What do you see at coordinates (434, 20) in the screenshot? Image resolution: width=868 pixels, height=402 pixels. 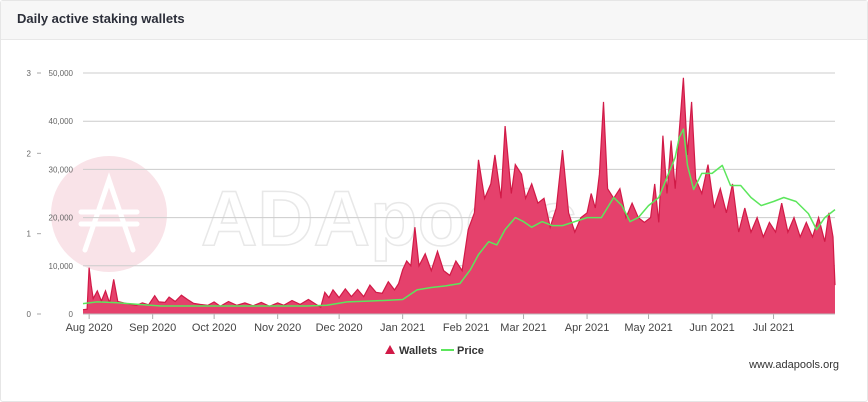 I see `card-header: Daily active staking wallets` at bounding box center [434, 20].